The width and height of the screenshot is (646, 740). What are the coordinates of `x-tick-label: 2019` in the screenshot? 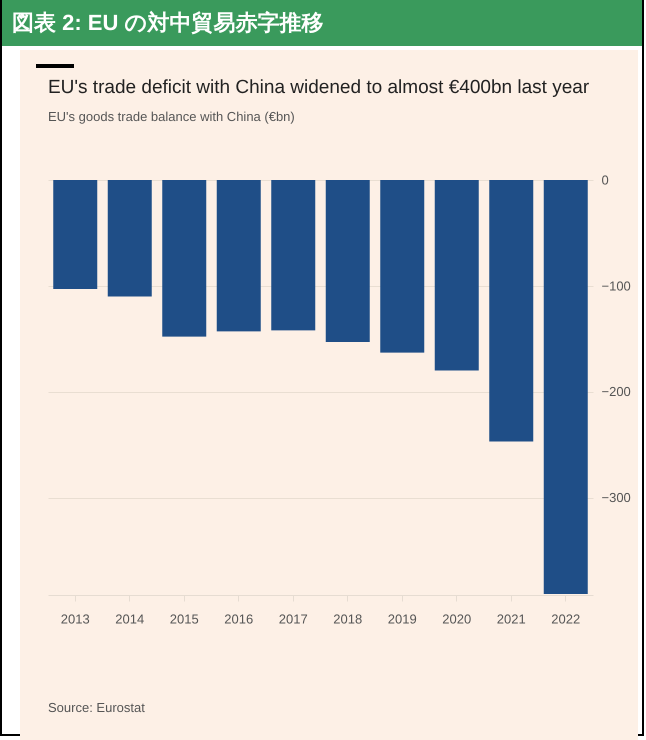 It's located at (402, 619).